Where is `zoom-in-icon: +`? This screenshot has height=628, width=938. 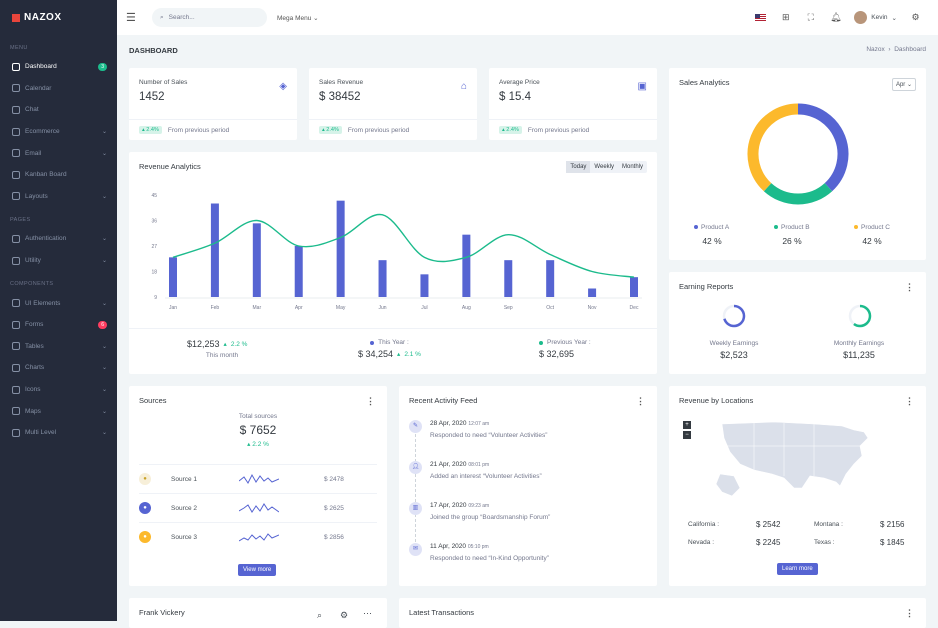 zoom-in-icon: + is located at coordinates (687, 425).